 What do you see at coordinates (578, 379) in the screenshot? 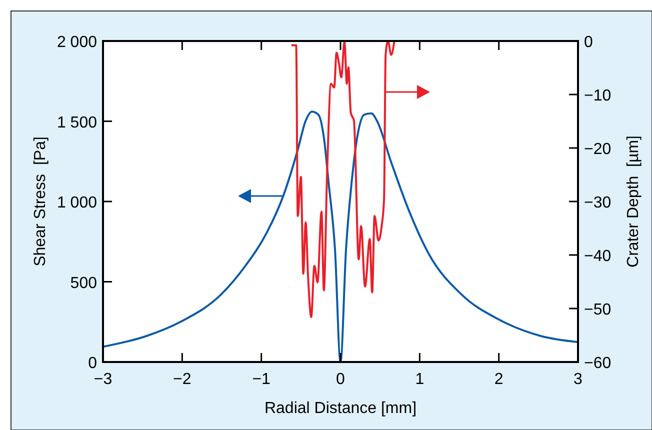
I see `x-tick-label: 3` at bounding box center [578, 379].